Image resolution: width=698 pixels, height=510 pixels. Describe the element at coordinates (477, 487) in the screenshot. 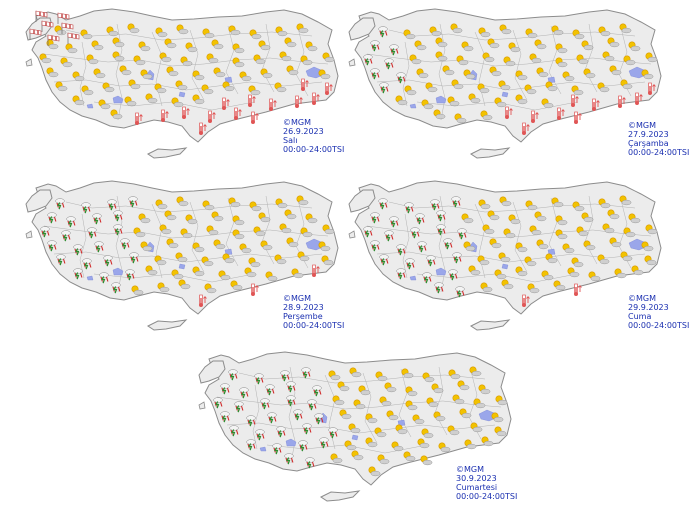

I see `day-label: Cumartesi` at that location.